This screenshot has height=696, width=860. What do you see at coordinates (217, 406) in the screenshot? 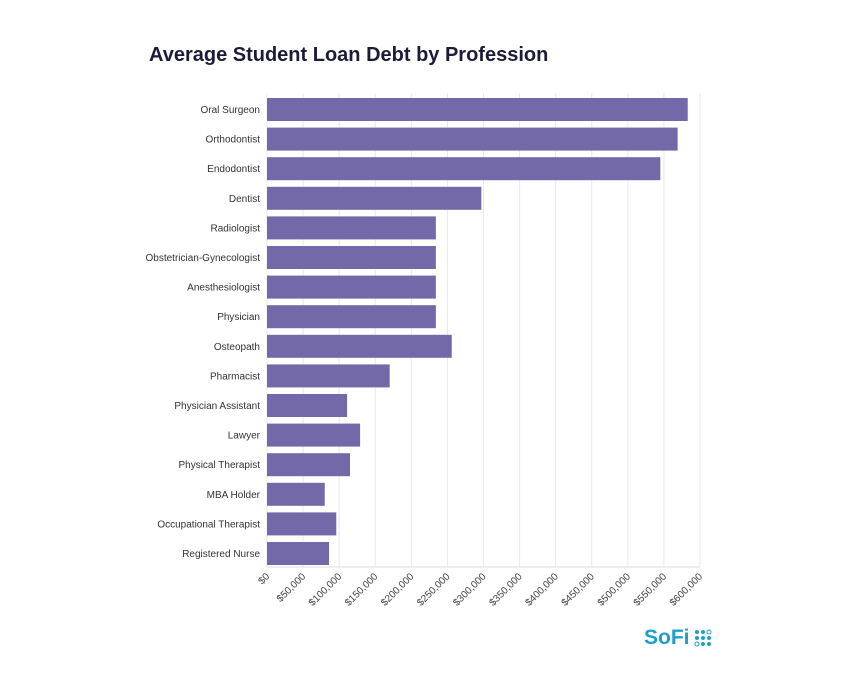
I see `category-label: Physician Assistant` at bounding box center [217, 406].